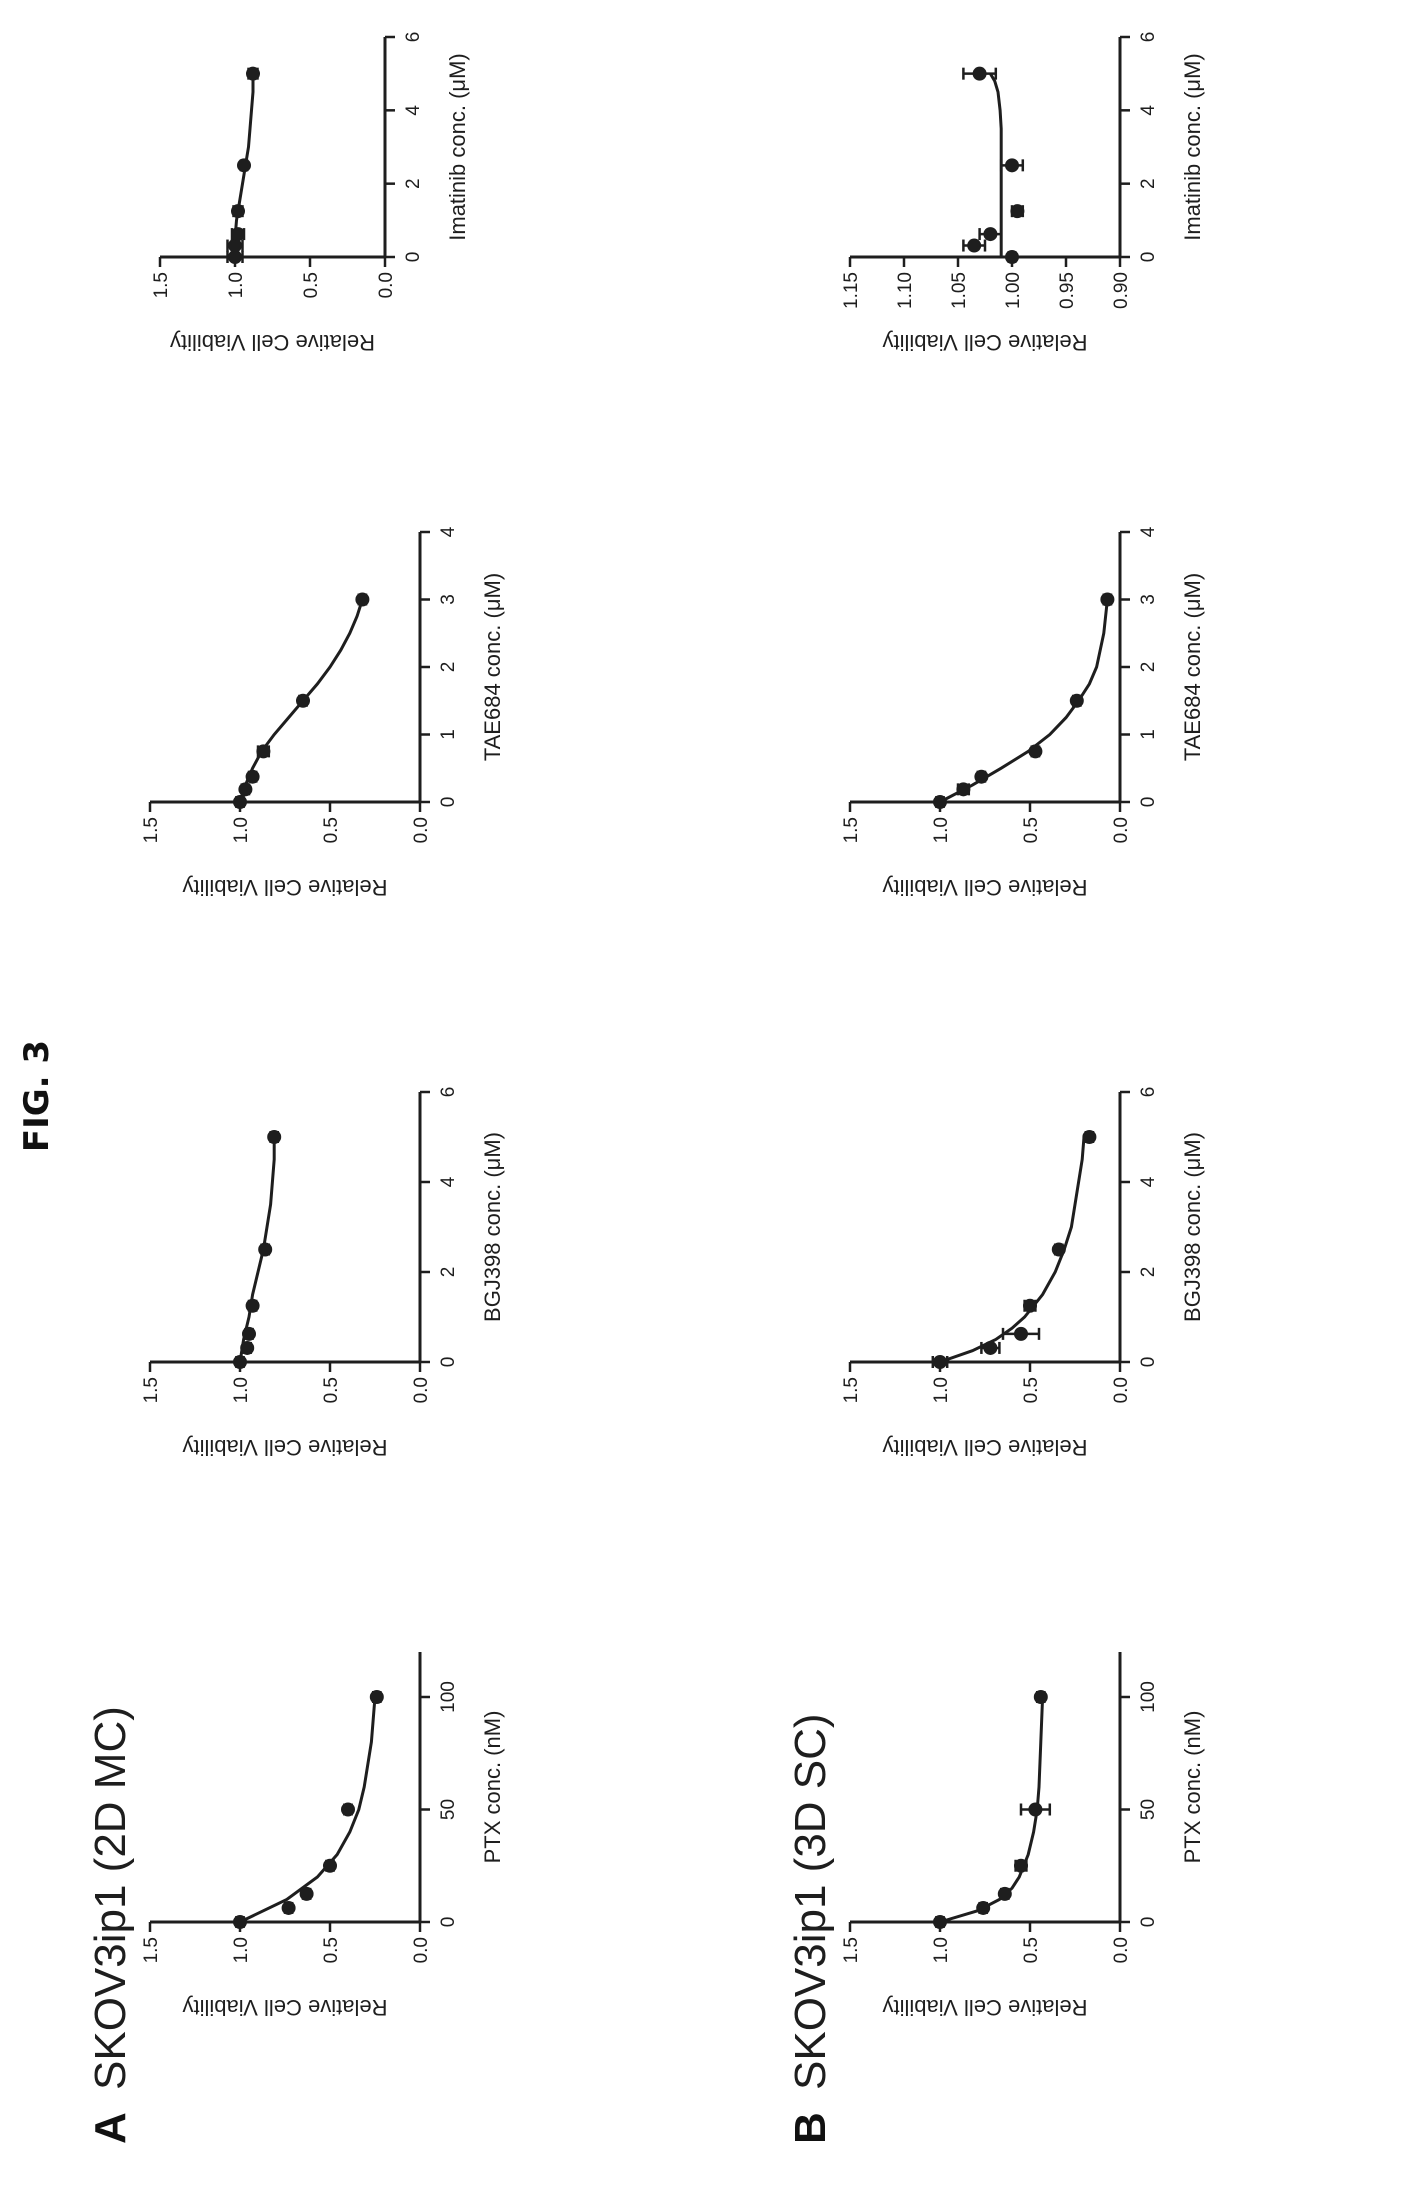 This screenshot has width=1406, height=2192. Describe the element at coordinates (1121, 290) in the screenshot. I see `y-tick-label: 0.90` at that location.